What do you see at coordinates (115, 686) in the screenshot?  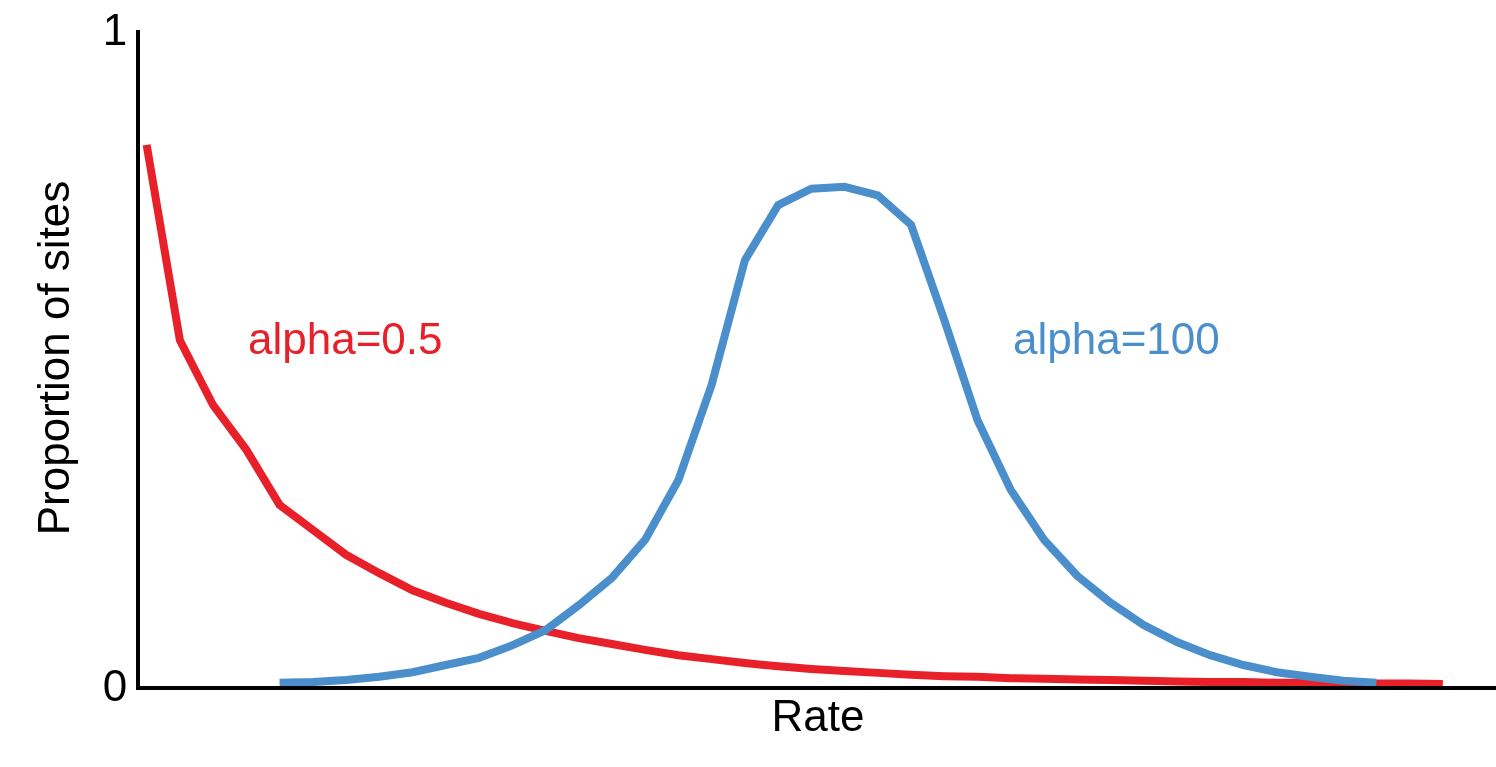 I see `y-tick-label: 0` at bounding box center [115, 686].